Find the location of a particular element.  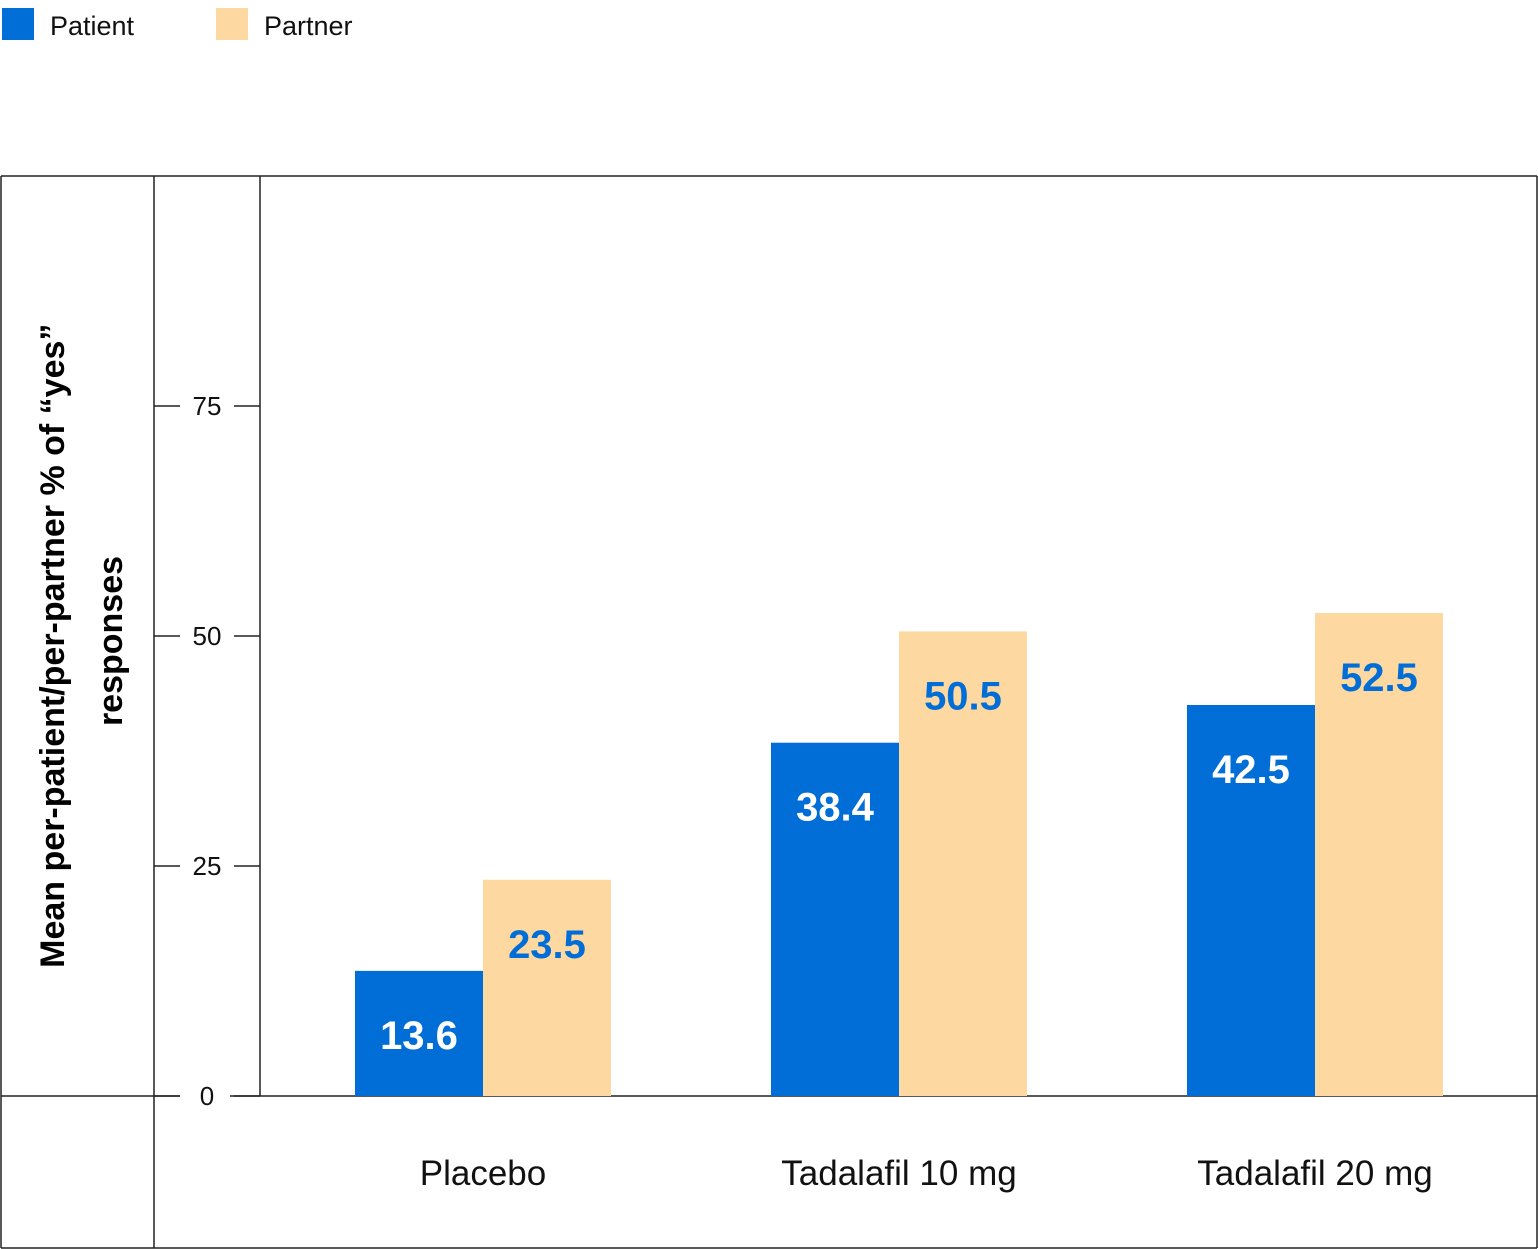

legend-label-patient: Patient is located at coordinates (92, 26).